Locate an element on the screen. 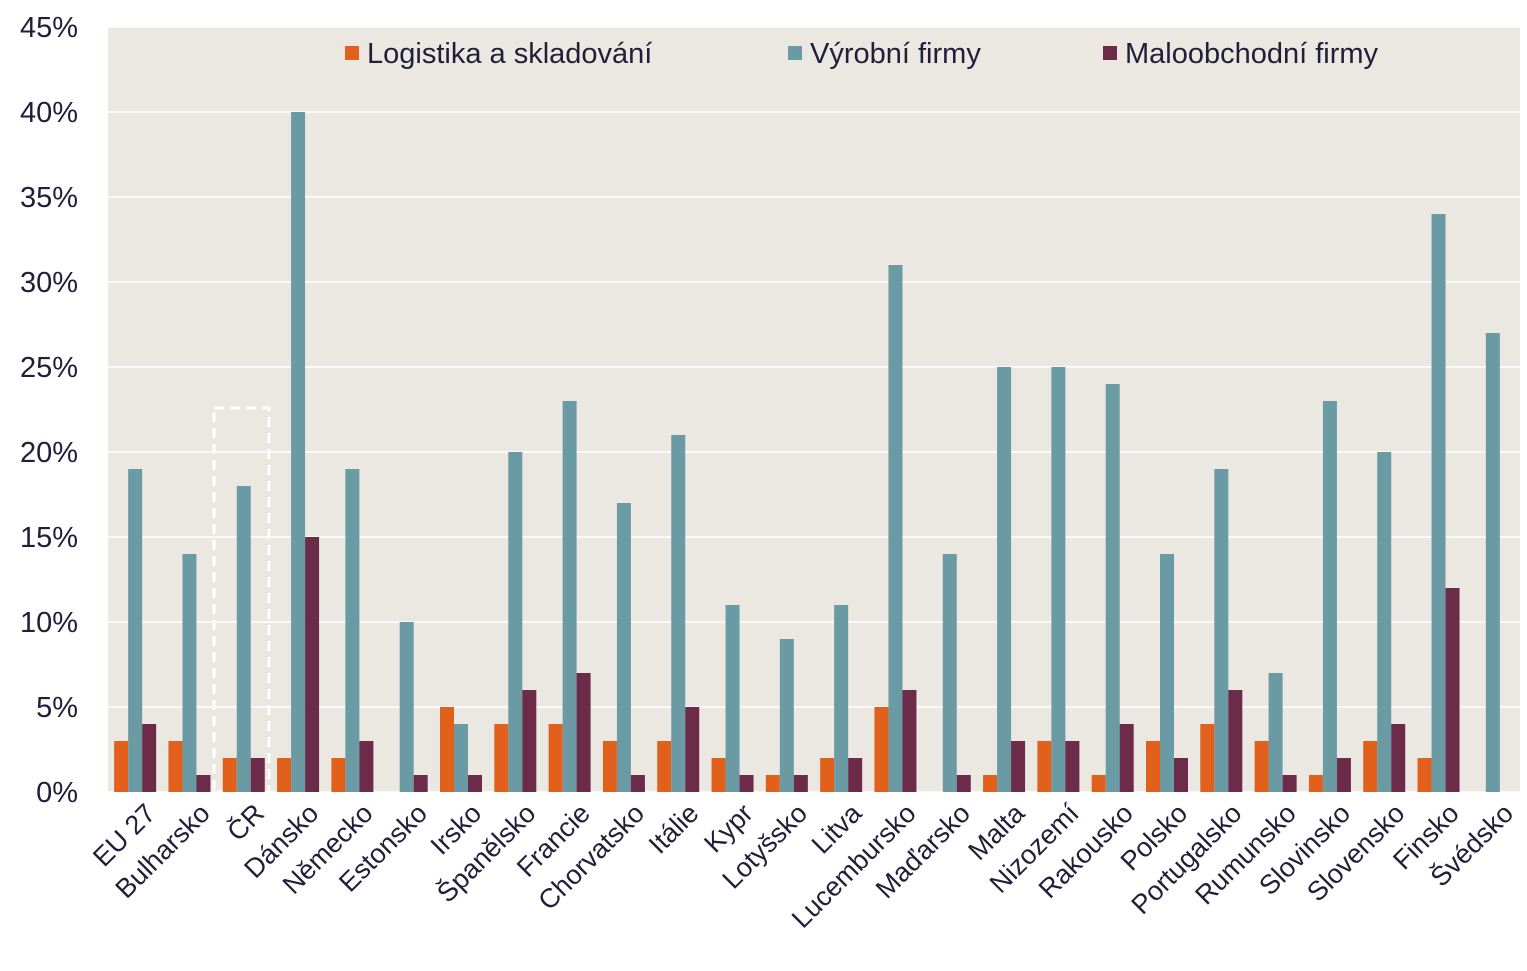  y-tick-label: 25% is located at coordinates (49, 368).